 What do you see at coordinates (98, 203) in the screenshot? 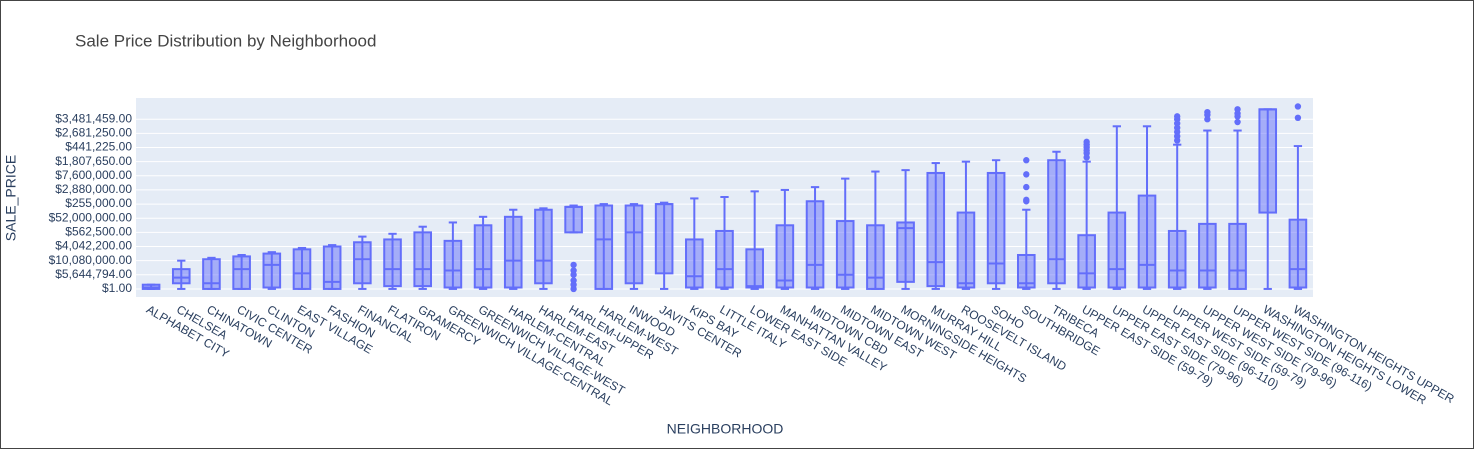
I see `y-tick-label: $255,000.00` at bounding box center [98, 203].